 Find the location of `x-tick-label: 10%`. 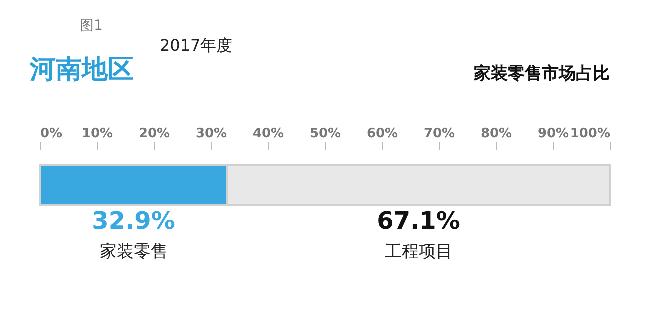

x-tick-label: 10% is located at coordinates (98, 134).